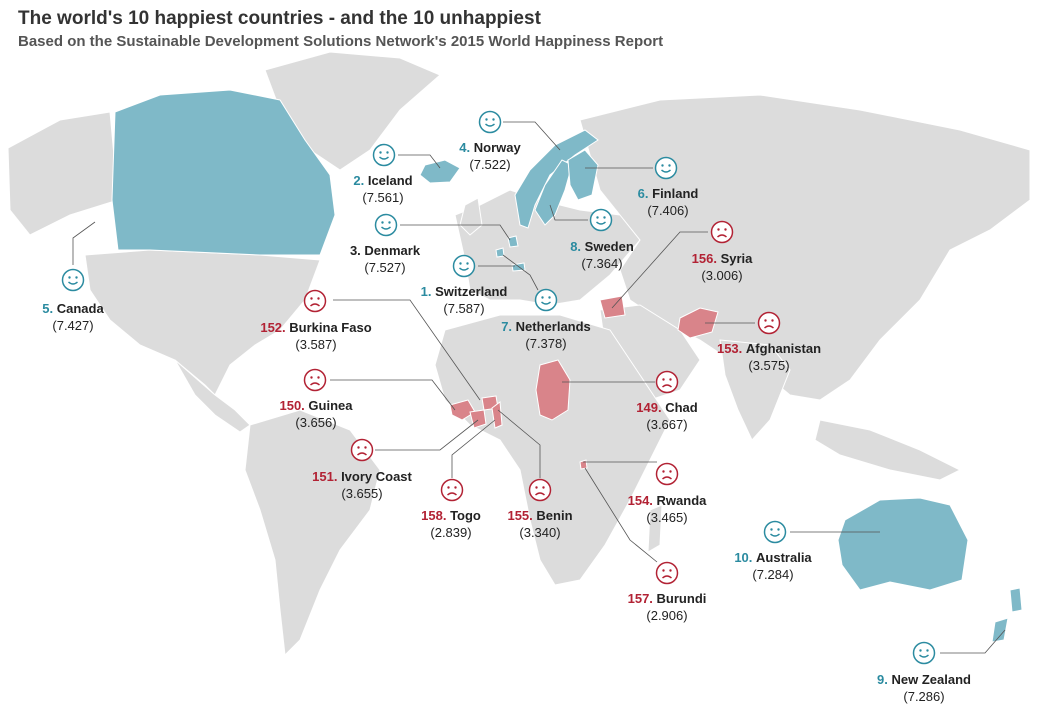 This screenshot has width=1039, height=726. What do you see at coordinates (73, 325) in the screenshot?
I see `score: (7.427)` at bounding box center [73, 325].